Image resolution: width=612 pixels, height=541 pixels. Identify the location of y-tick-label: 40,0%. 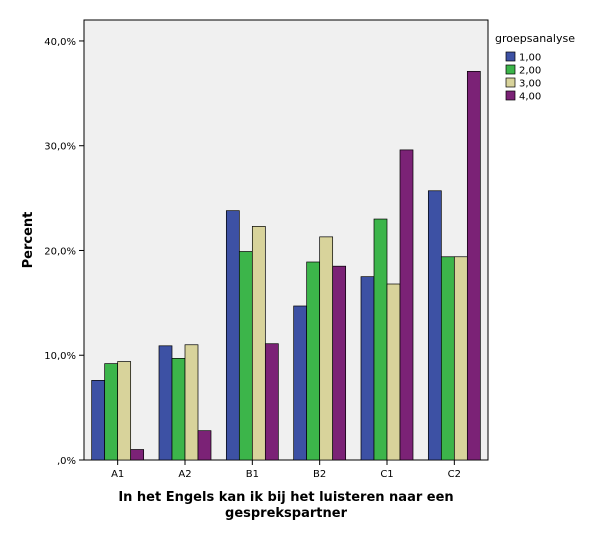
(60, 42).